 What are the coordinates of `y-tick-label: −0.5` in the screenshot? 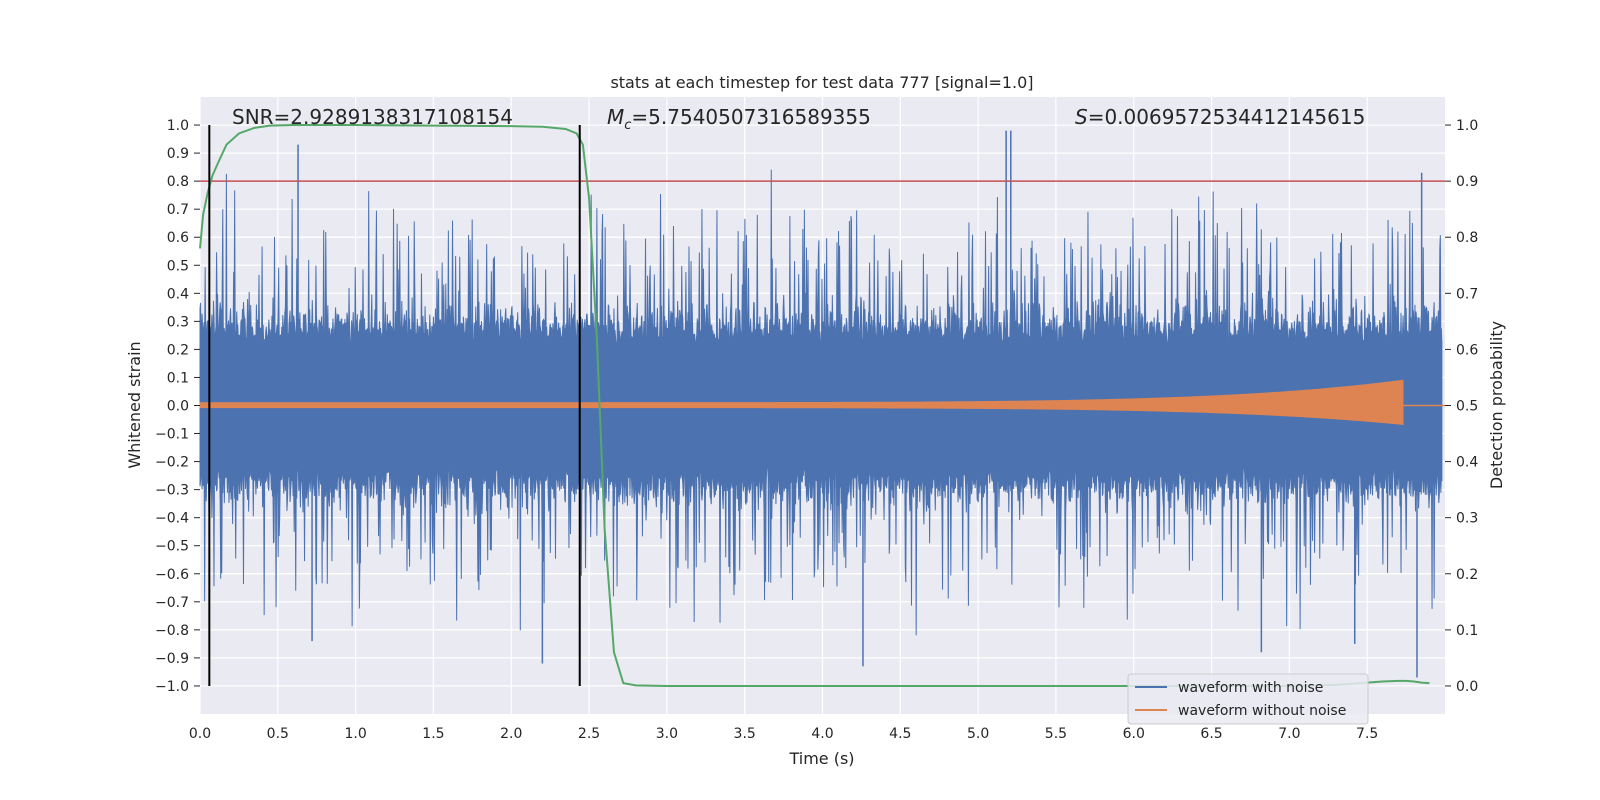 It's located at (172, 547).